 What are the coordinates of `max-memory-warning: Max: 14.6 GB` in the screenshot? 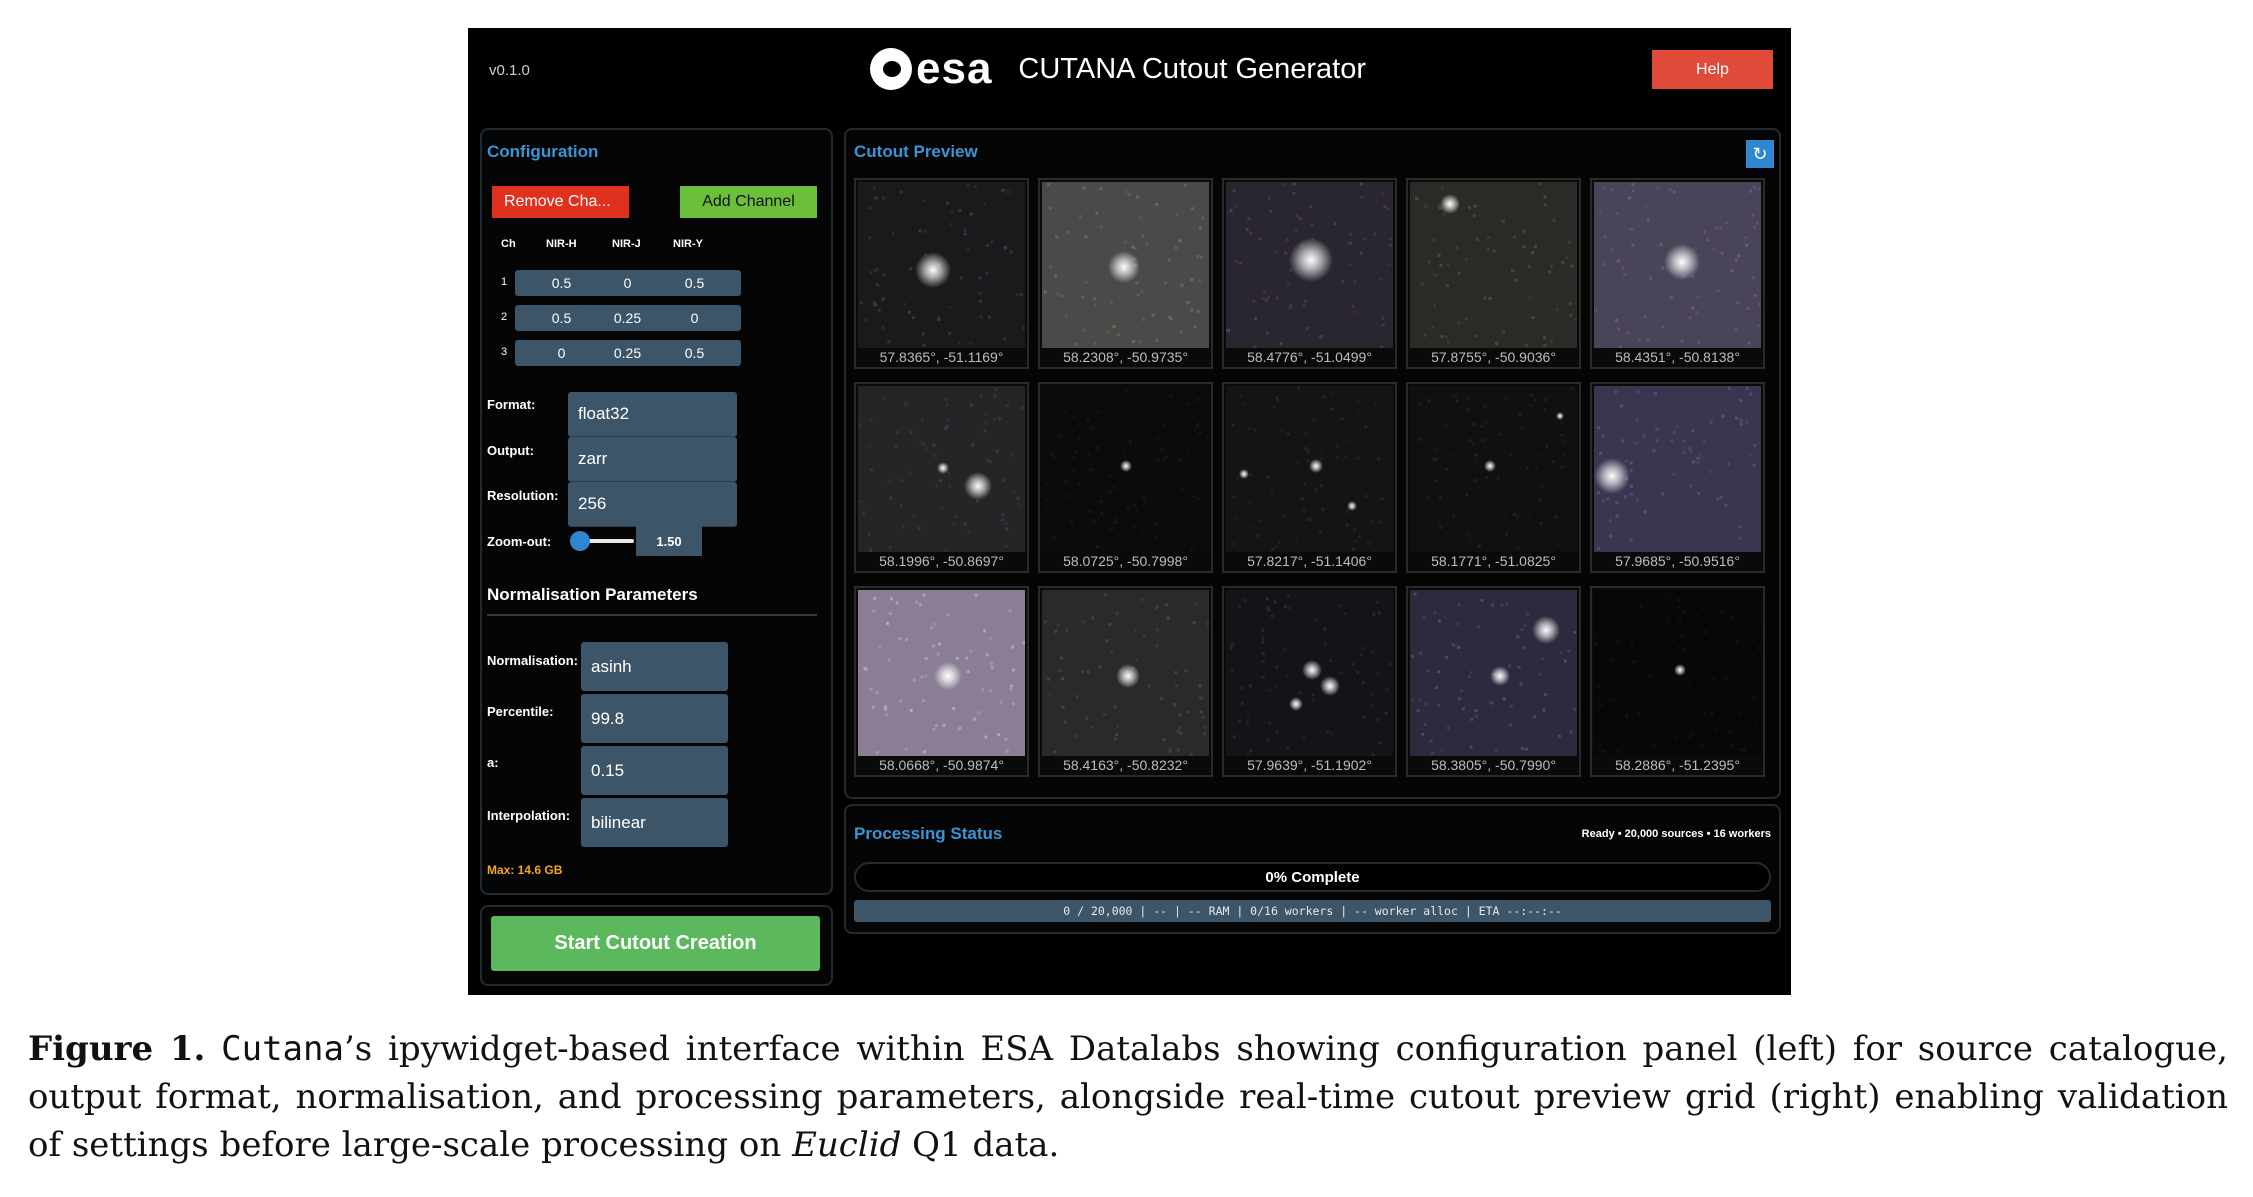 It's located at (525, 870).